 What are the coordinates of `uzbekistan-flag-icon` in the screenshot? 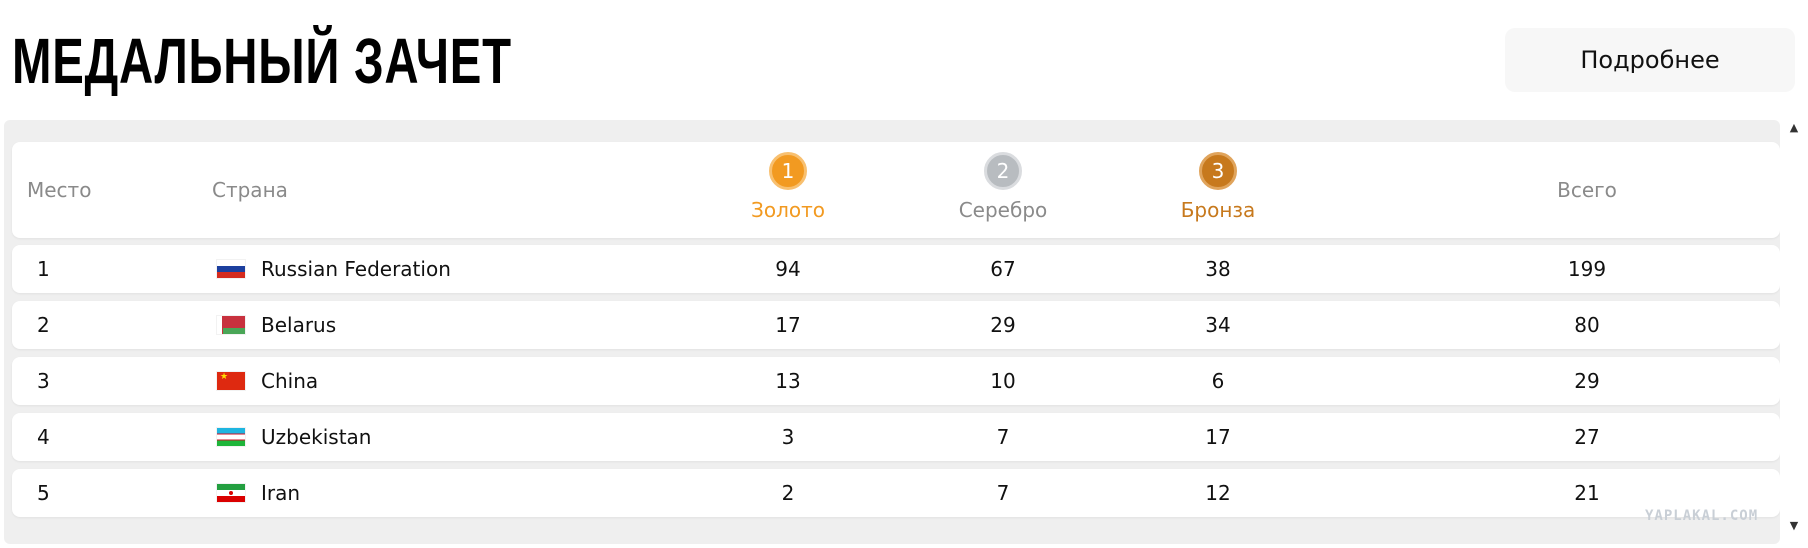 It's located at (231, 437).